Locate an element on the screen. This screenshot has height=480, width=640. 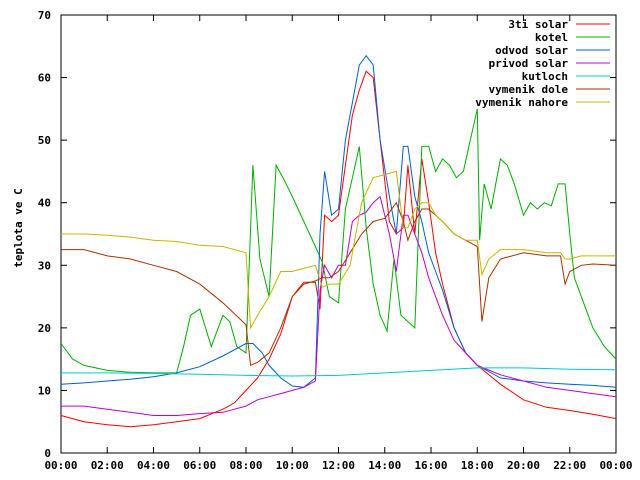
y-tick-label: 20 is located at coordinates (44, 328).